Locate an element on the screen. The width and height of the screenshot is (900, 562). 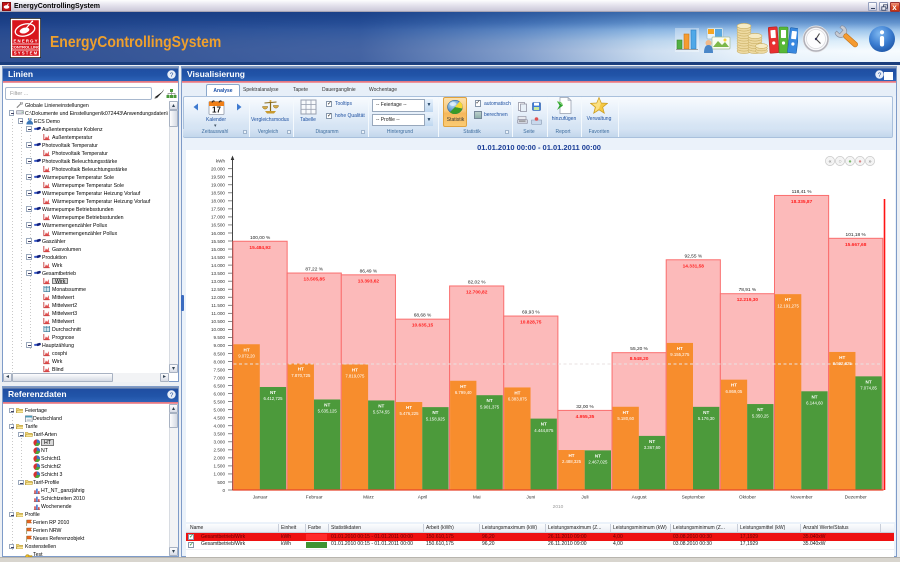
svg-text: 2.000 is located at coordinates (220, 458).